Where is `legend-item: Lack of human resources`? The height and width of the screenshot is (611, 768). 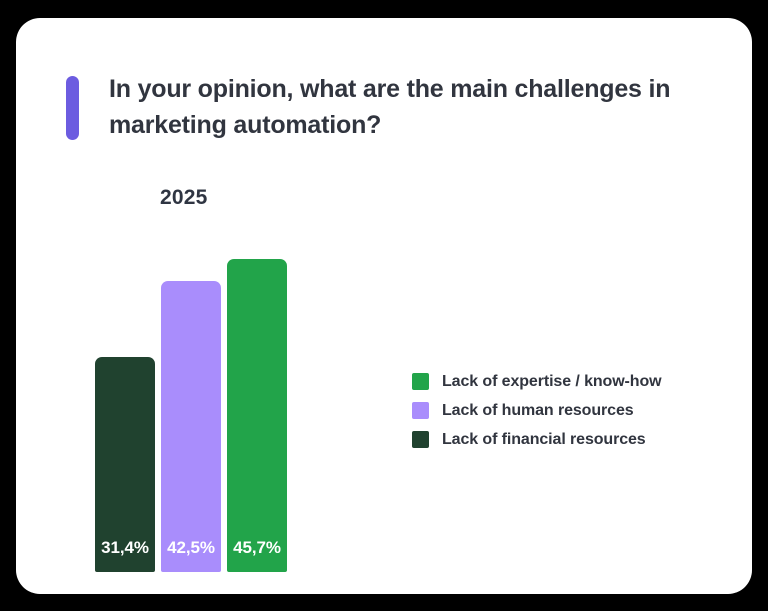
legend-item: Lack of human resources is located at coordinates (536, 410).